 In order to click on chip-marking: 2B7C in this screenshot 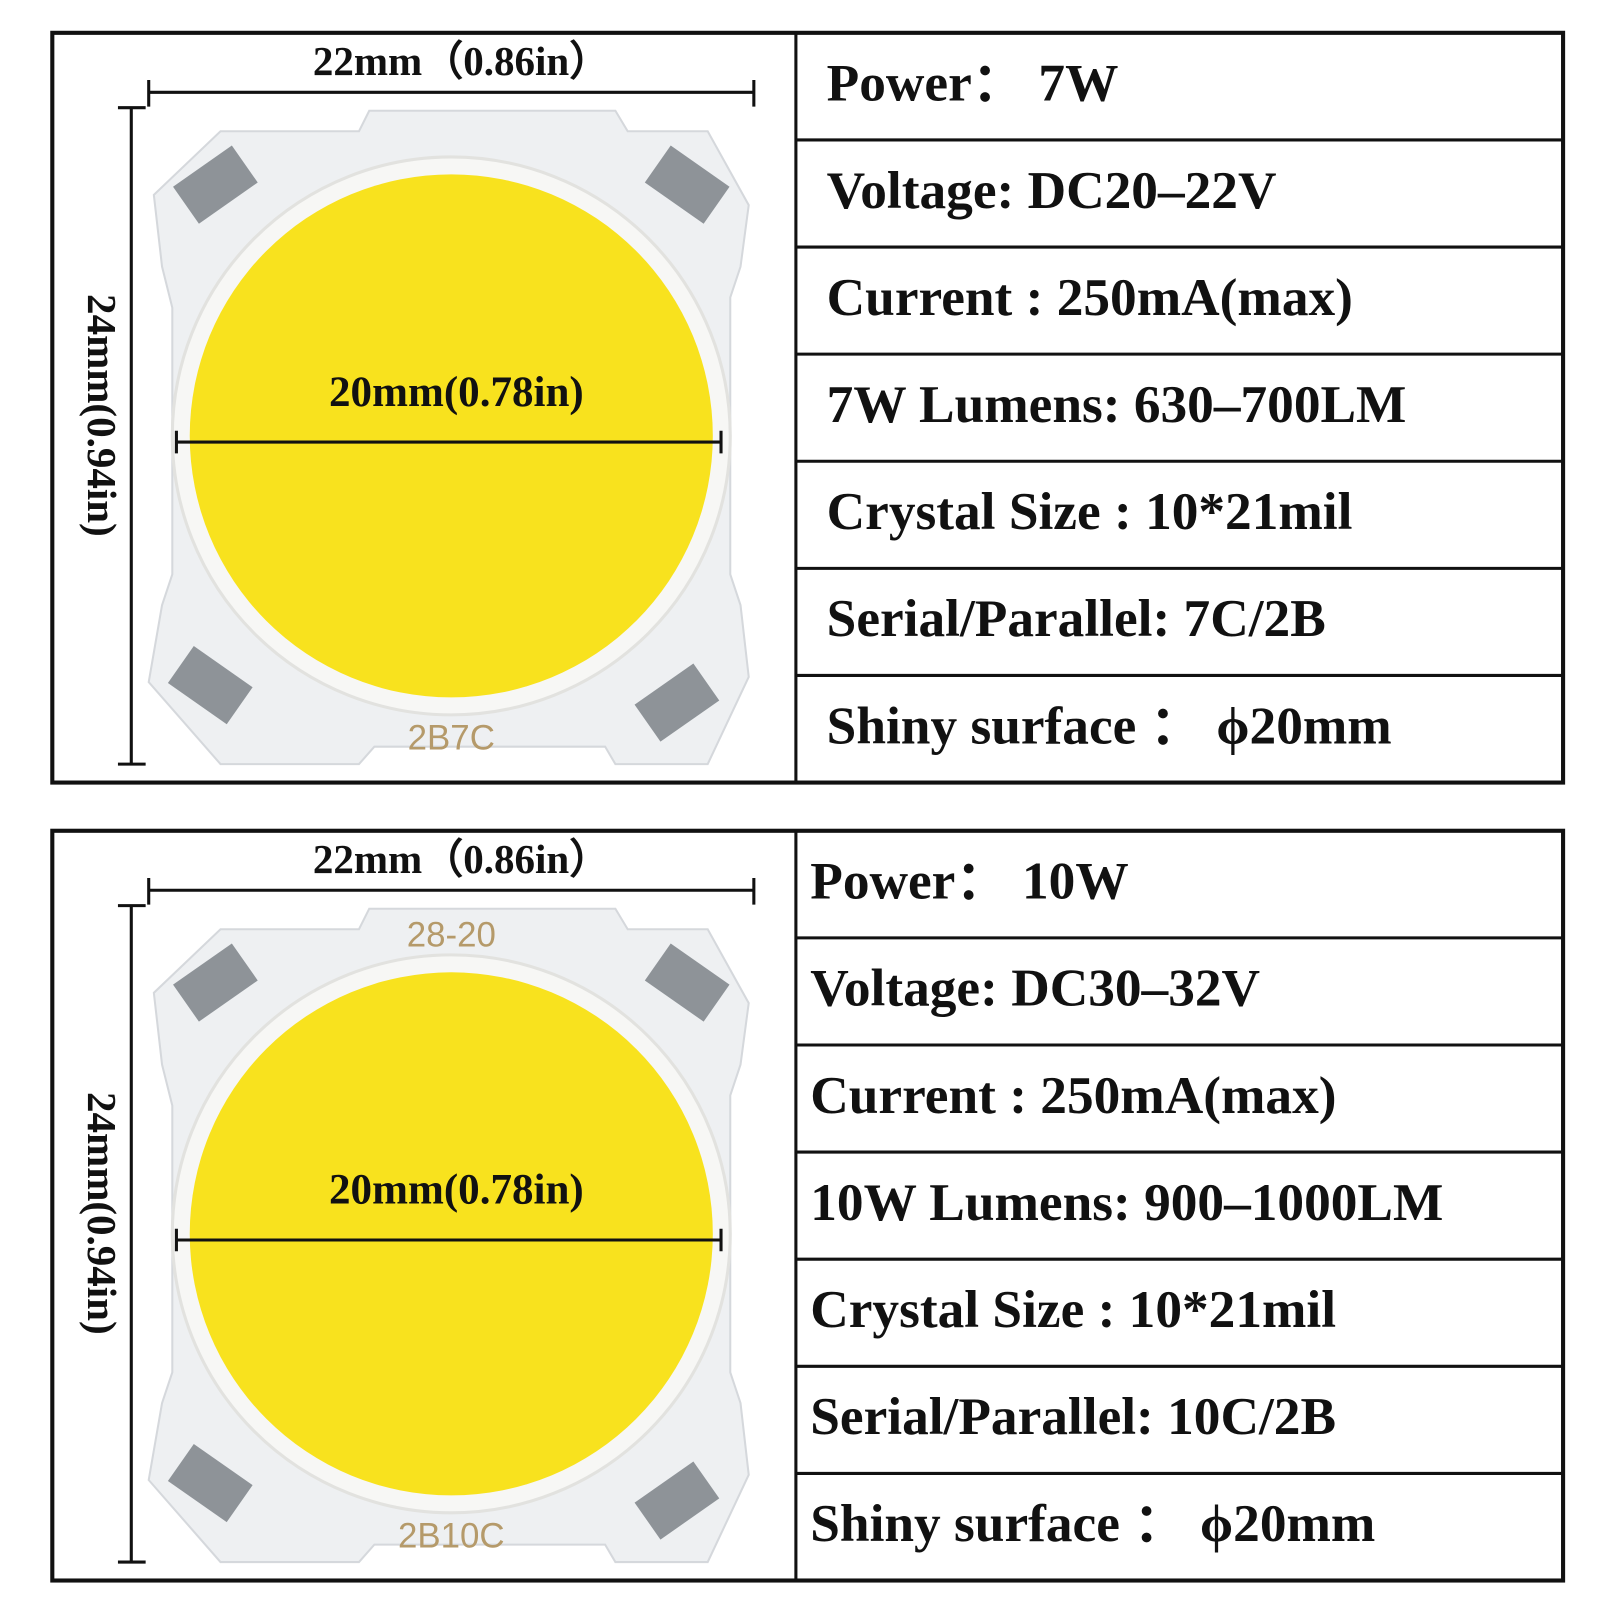, I will do `click(451, 738)`.